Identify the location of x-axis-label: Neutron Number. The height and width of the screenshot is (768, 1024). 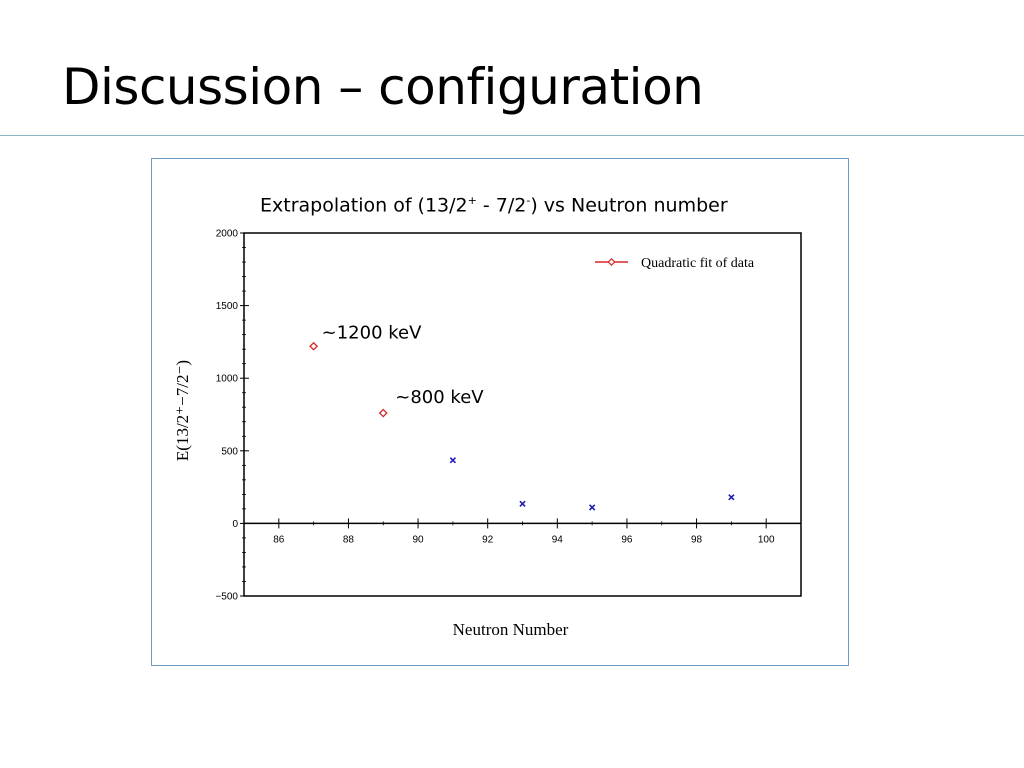
(511, 629).